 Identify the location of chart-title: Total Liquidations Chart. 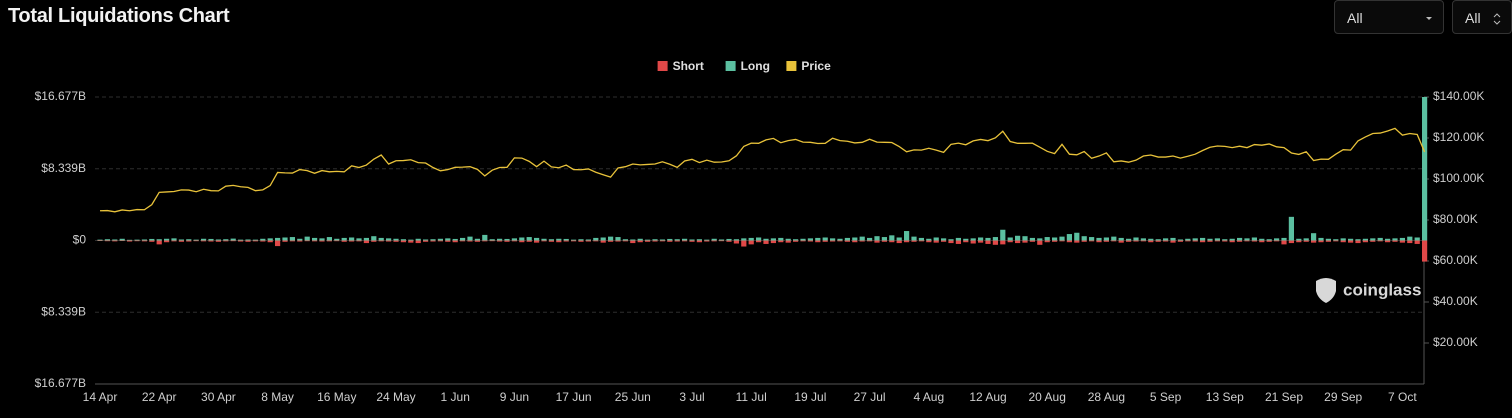
(119, 16).